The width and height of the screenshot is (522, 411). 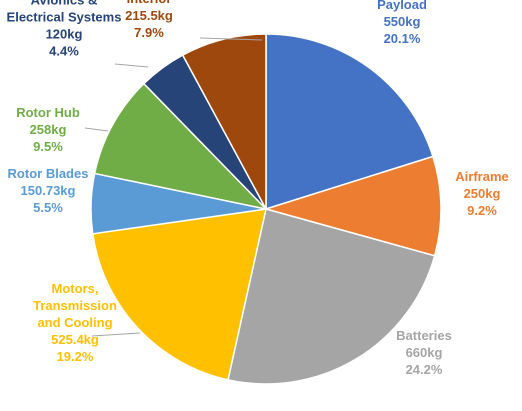 I want to click on leader-line-interior, so click(x=231, y=39).